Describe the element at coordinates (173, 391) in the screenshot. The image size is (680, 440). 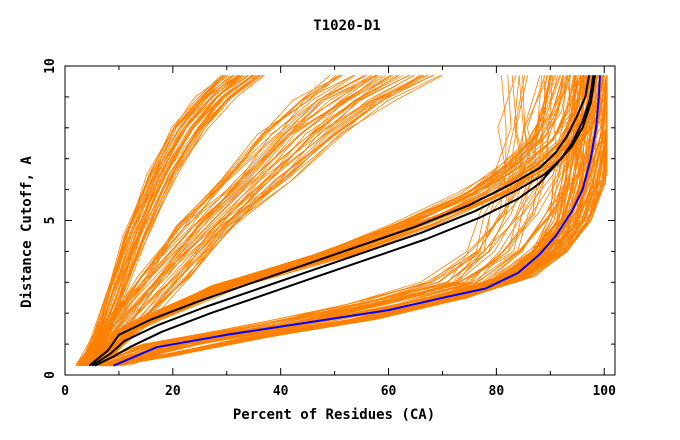
I see `x-tick-label-20: 20` at that location.